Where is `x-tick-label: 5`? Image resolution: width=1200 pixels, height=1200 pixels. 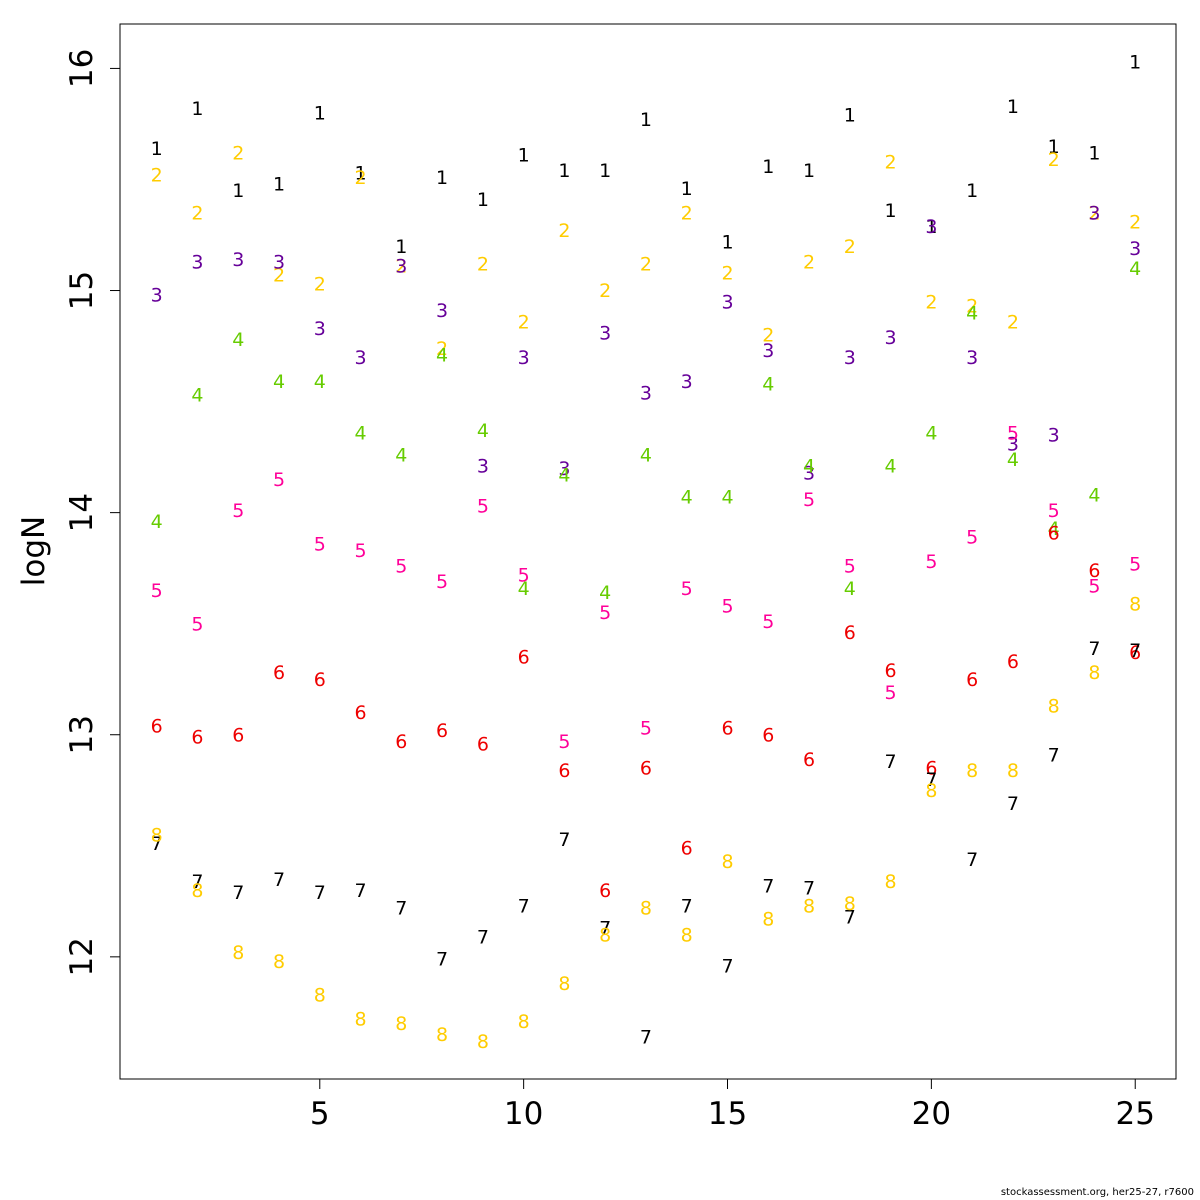
x-tick-label: 5 is located at coordinates (320, 1114).